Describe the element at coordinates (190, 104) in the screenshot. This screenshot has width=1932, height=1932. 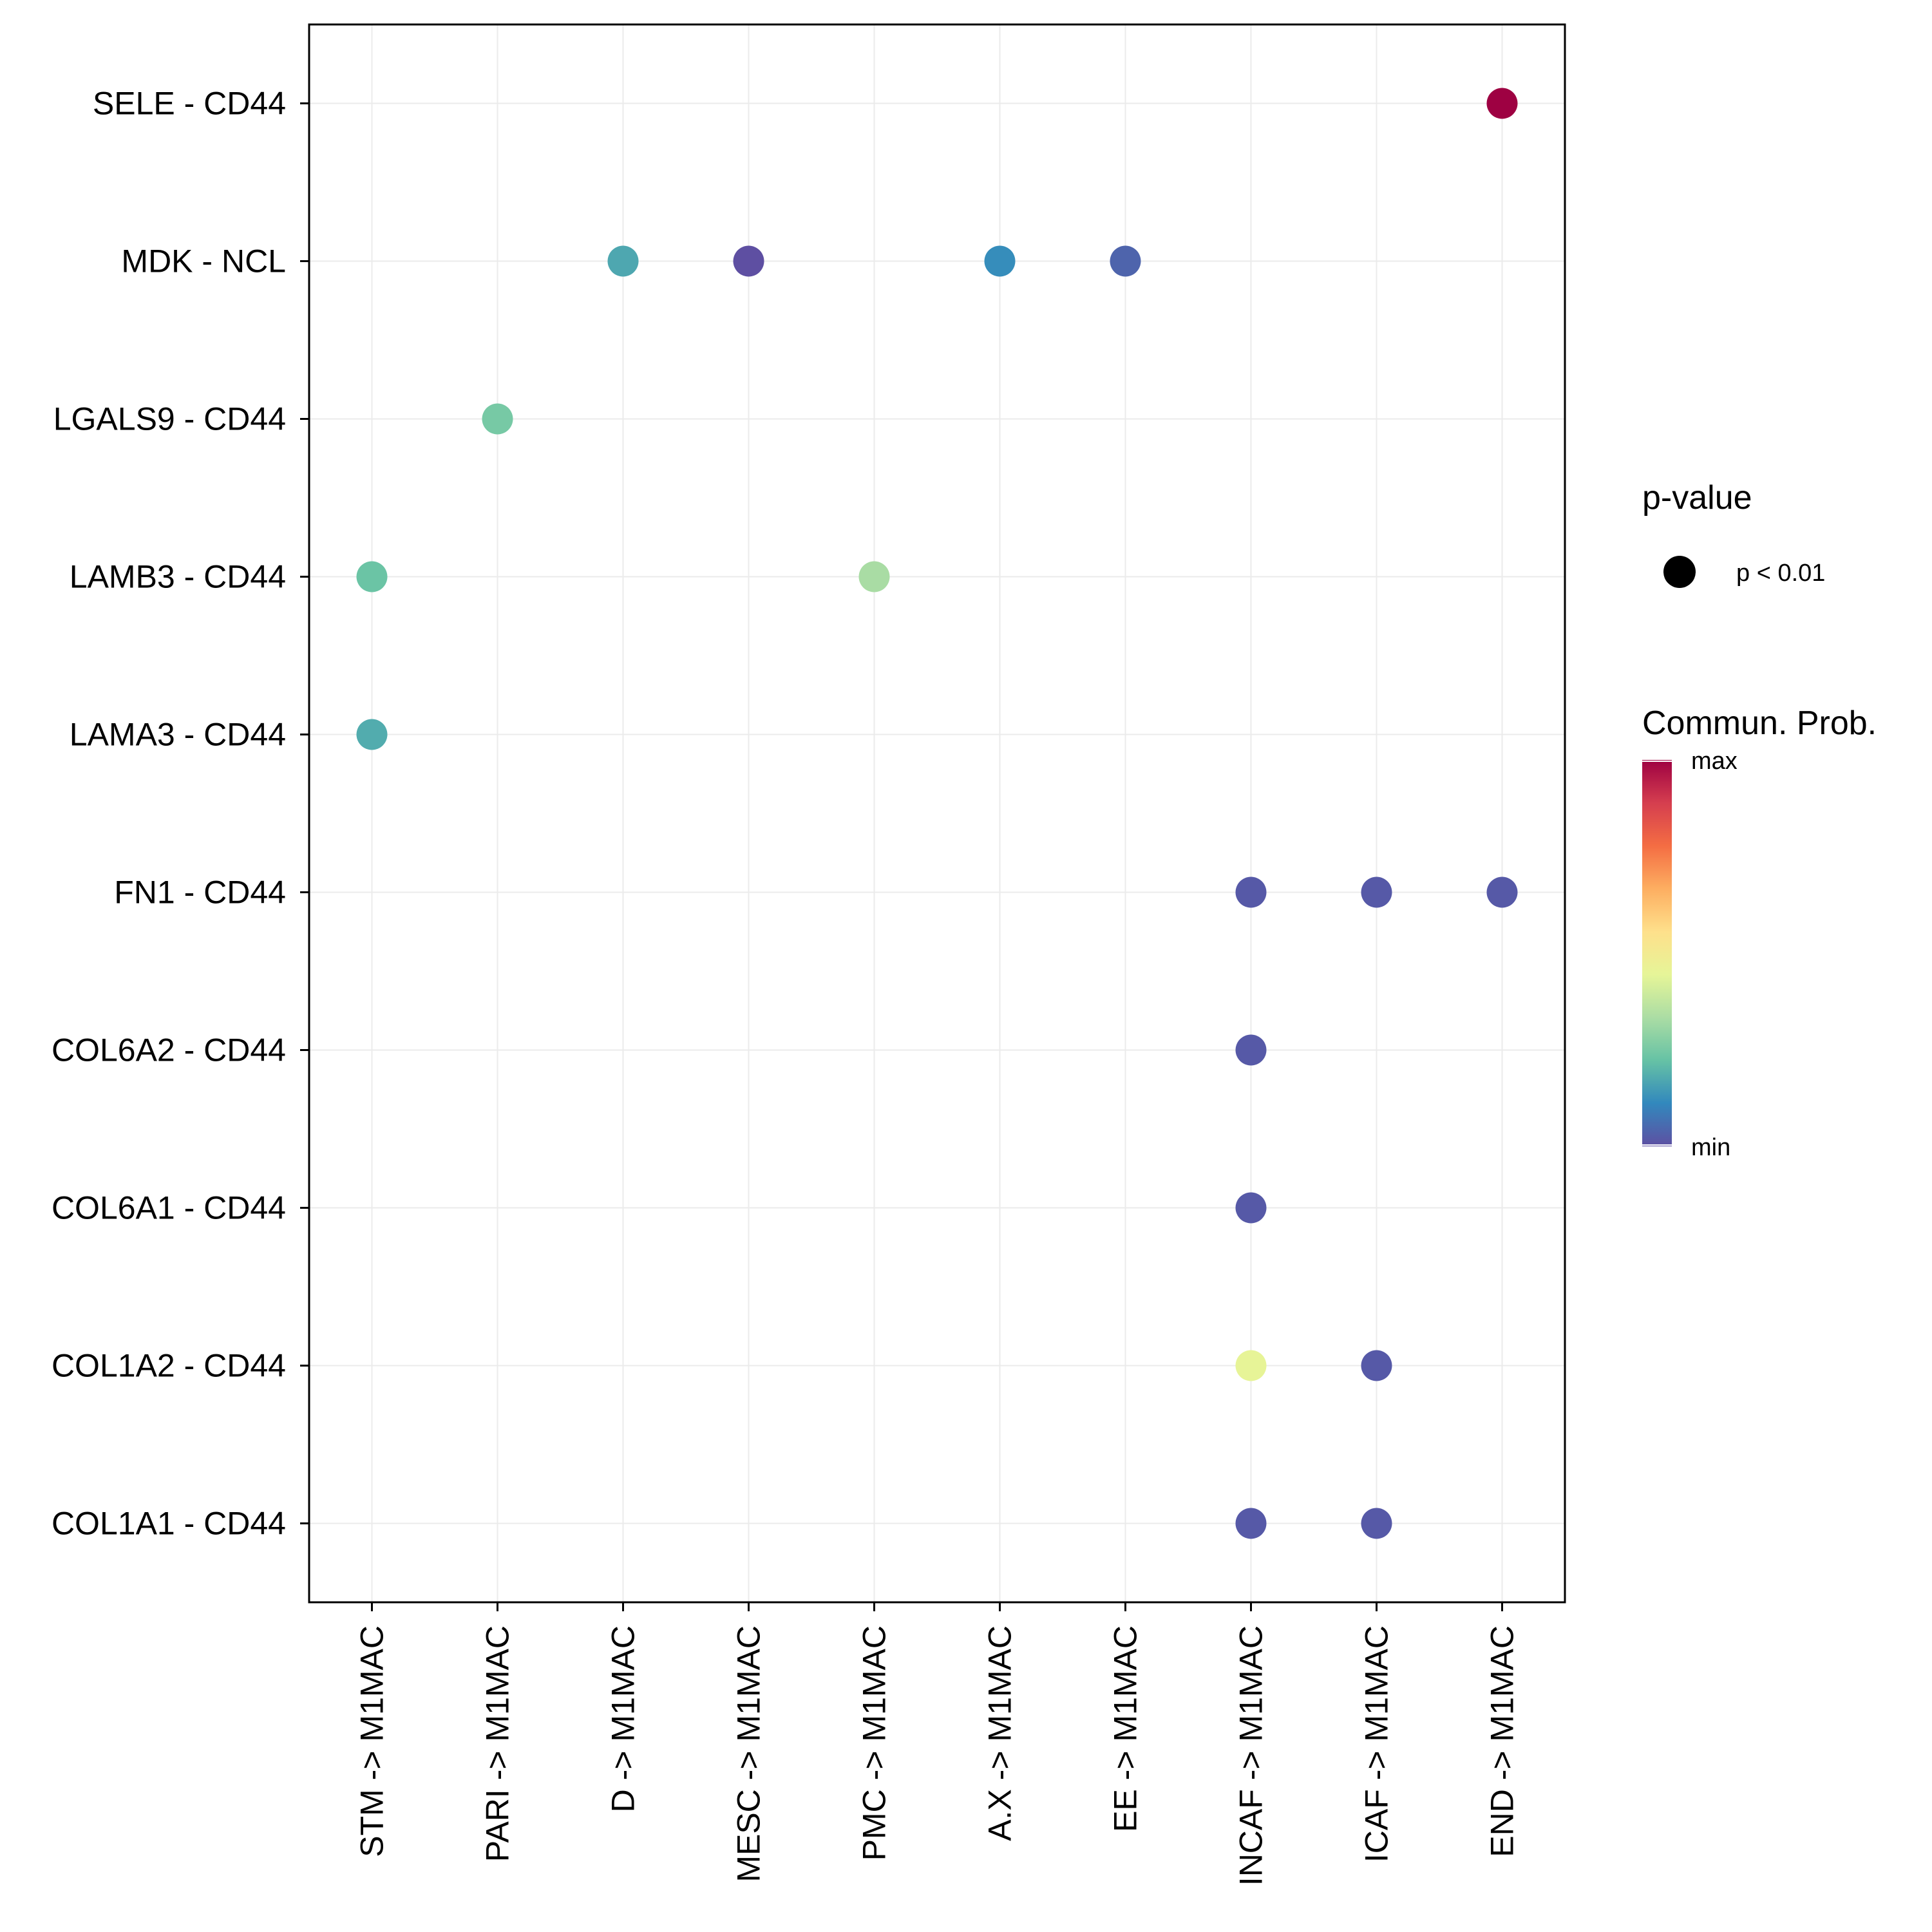
I see `y-tick-label: SELE - CD44` at that location.